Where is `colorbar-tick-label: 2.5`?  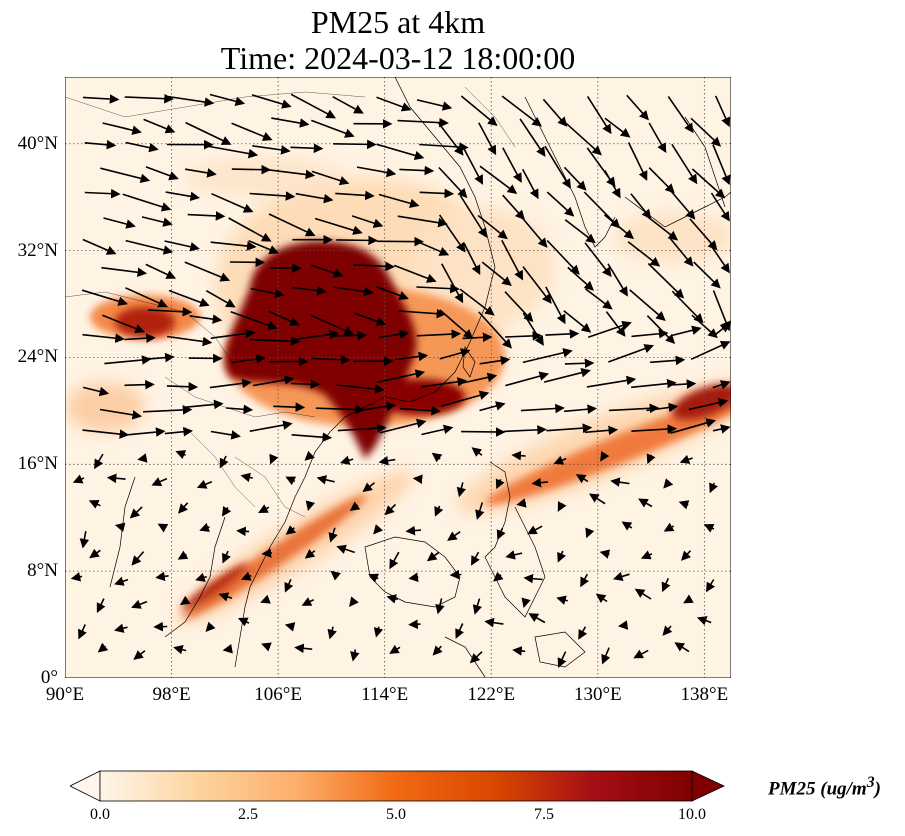
colorbar-tick-label: 2.5 is located at coordinates (248, 814).